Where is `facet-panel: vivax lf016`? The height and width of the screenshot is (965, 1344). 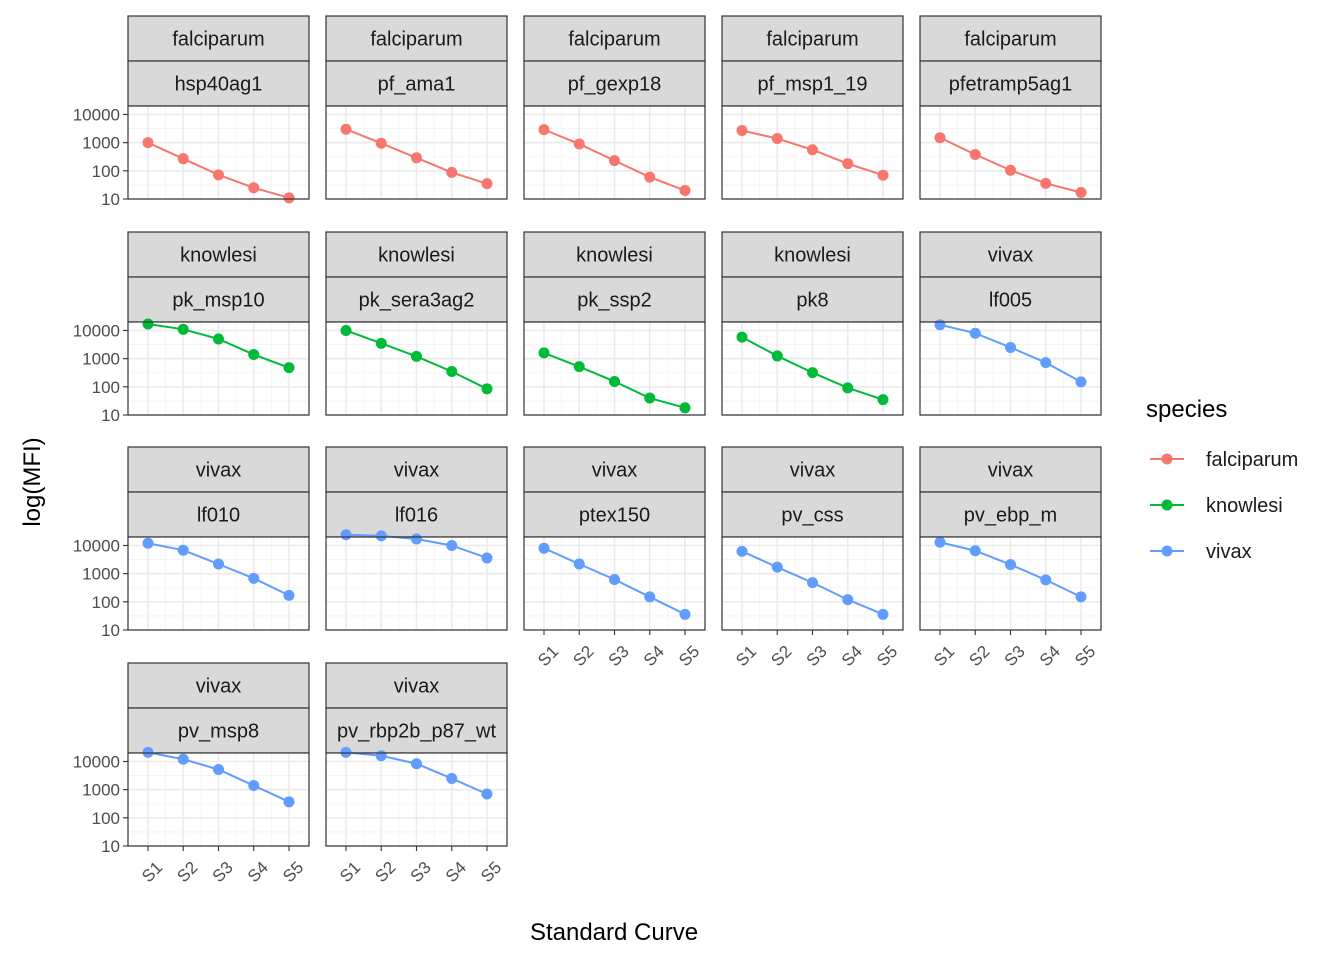 facet-panel: vivax lf016 is located at coordinates (416, 538).